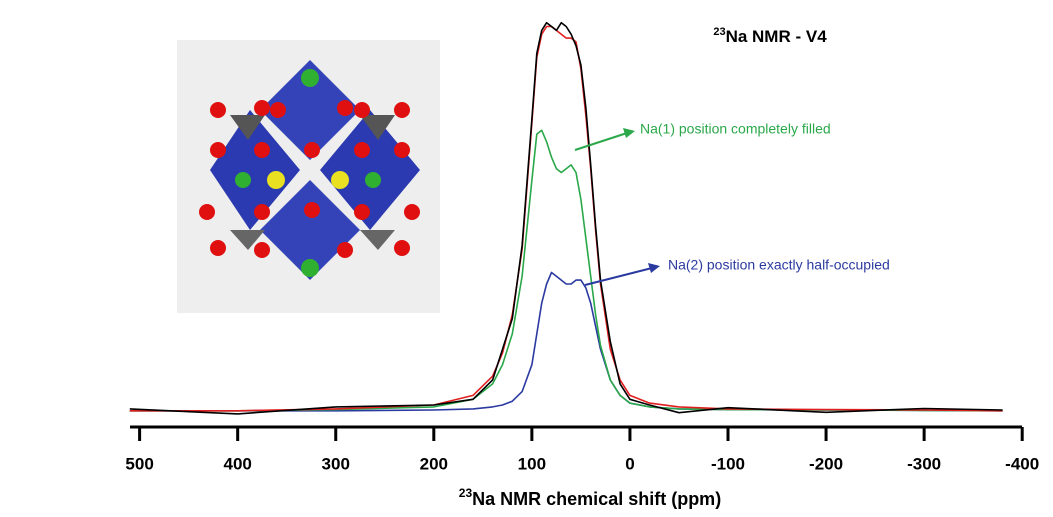  I want to click on annotation-text: Na(1) position completely filled, so click(735, 129).